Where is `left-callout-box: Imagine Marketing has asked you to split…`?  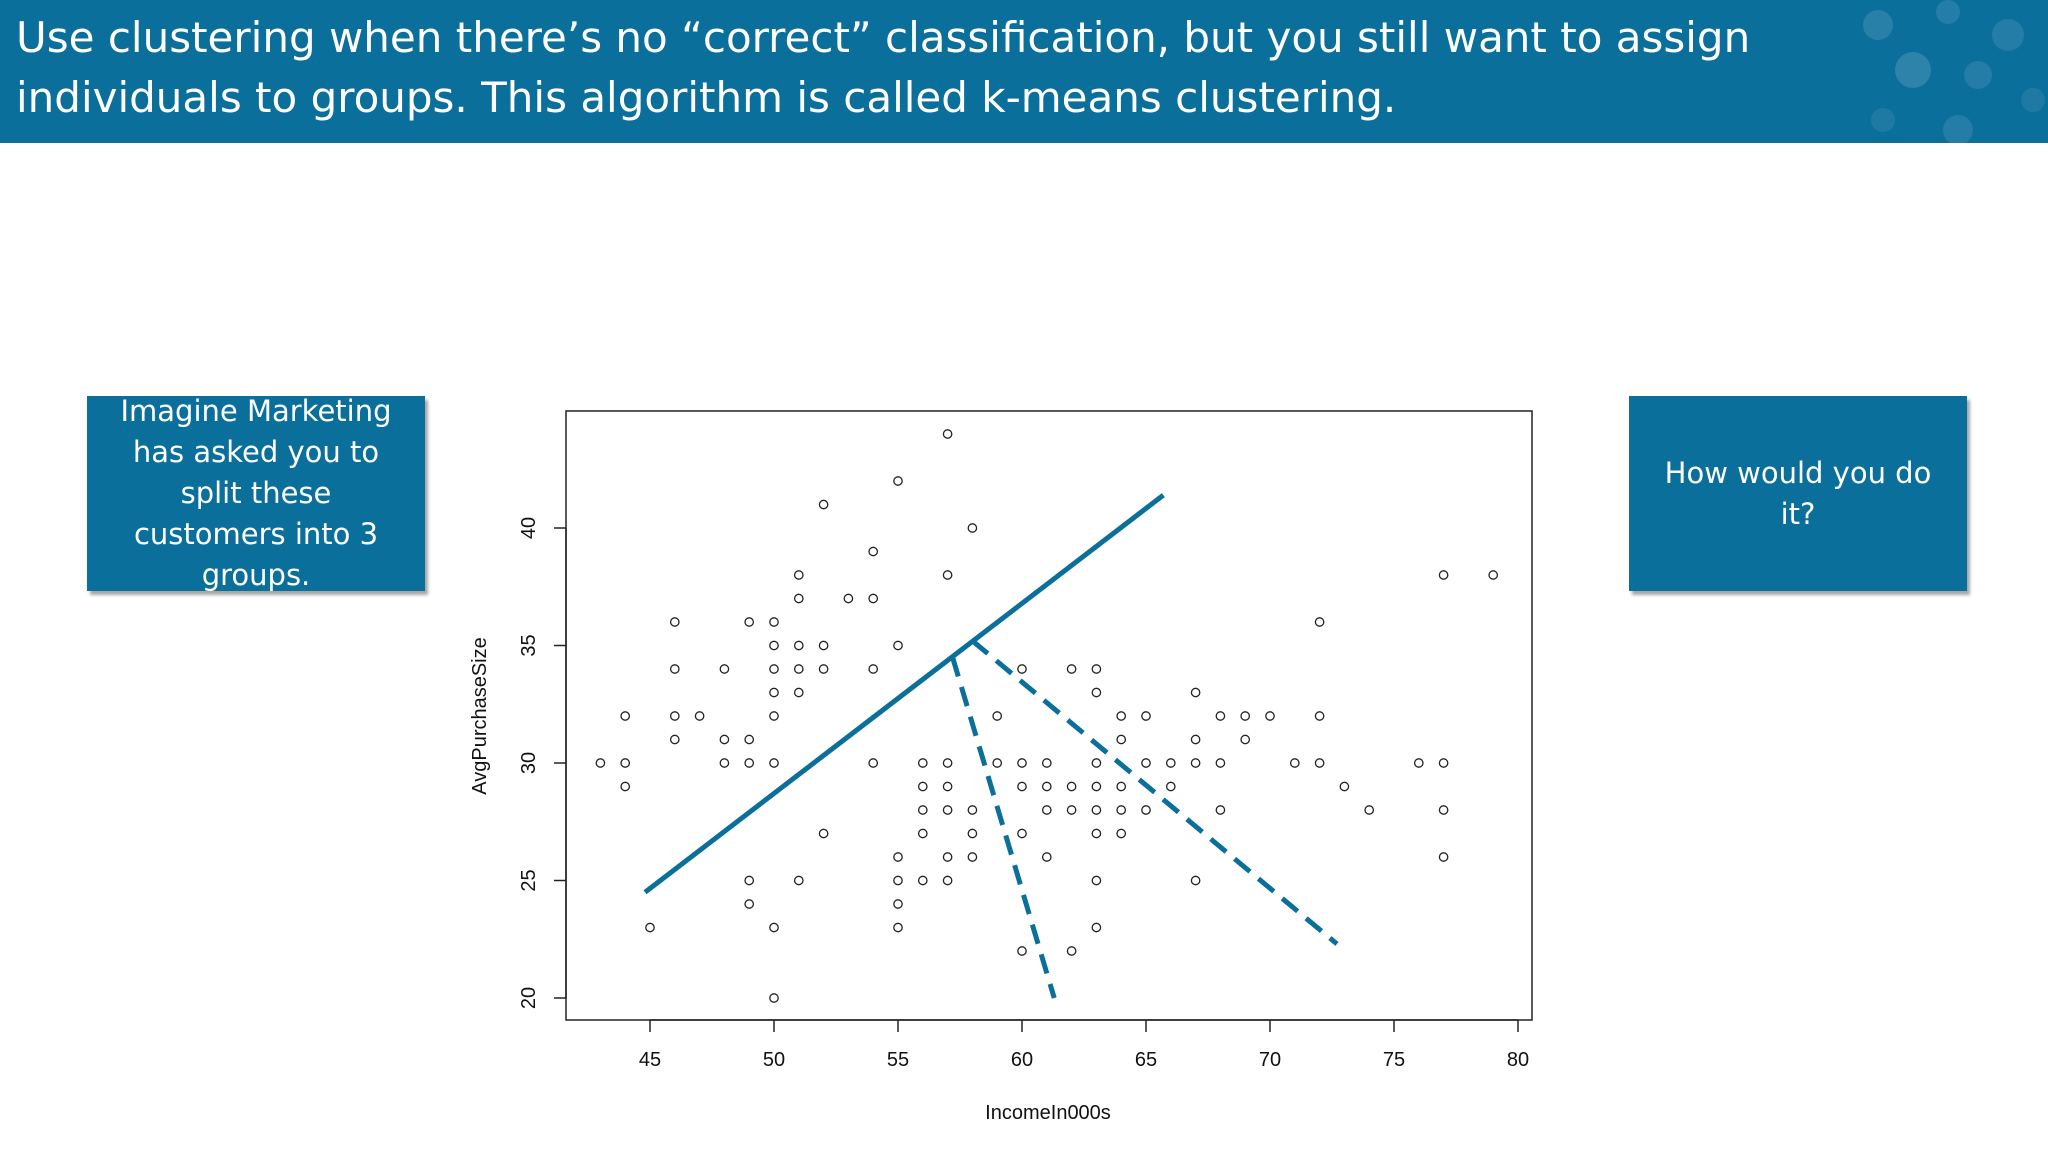 left-callout-box: Imagine Marketing has asked you to split… is located at coordinates (256, 493).